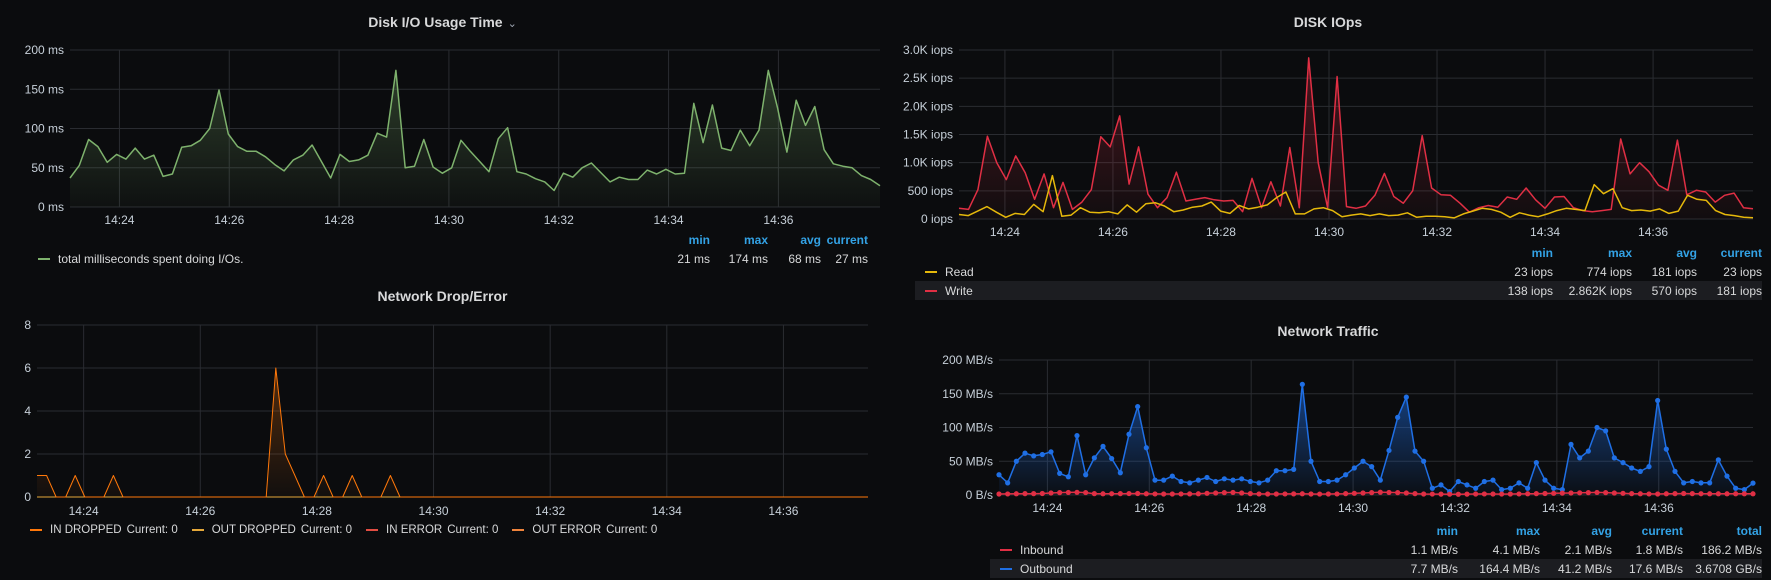 The image size is (1771, 580). I want to click on read-line, so click(1356, 196).